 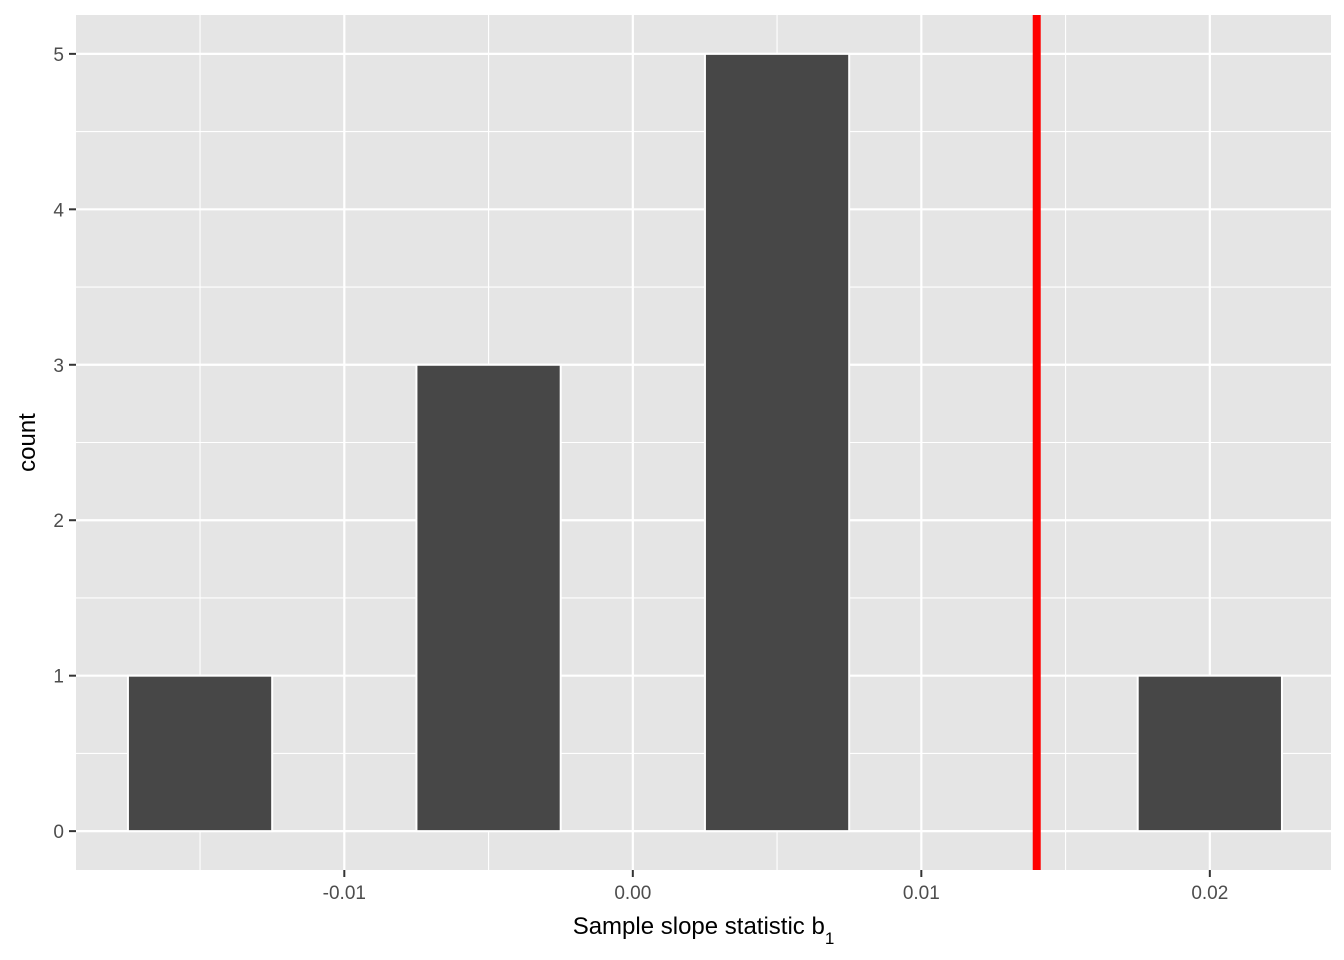 What do you see at coordinates (1209, 893) in the screenshot?
I see `x-tick-label: 0.02` at bounding box center [1209, 893].